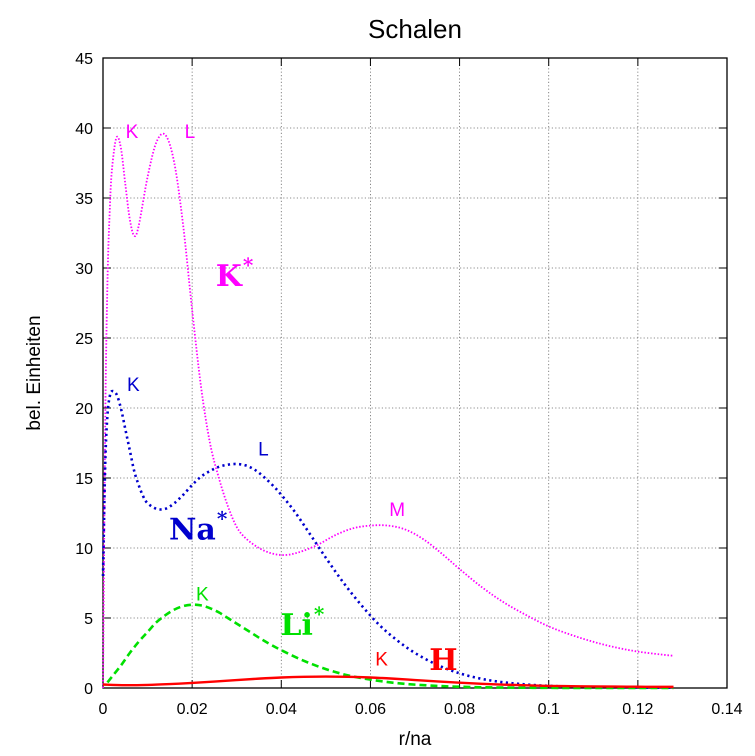  Describe the element at coordinates (397, 510) in the screenshot. I see `shell-label: M` at that location.